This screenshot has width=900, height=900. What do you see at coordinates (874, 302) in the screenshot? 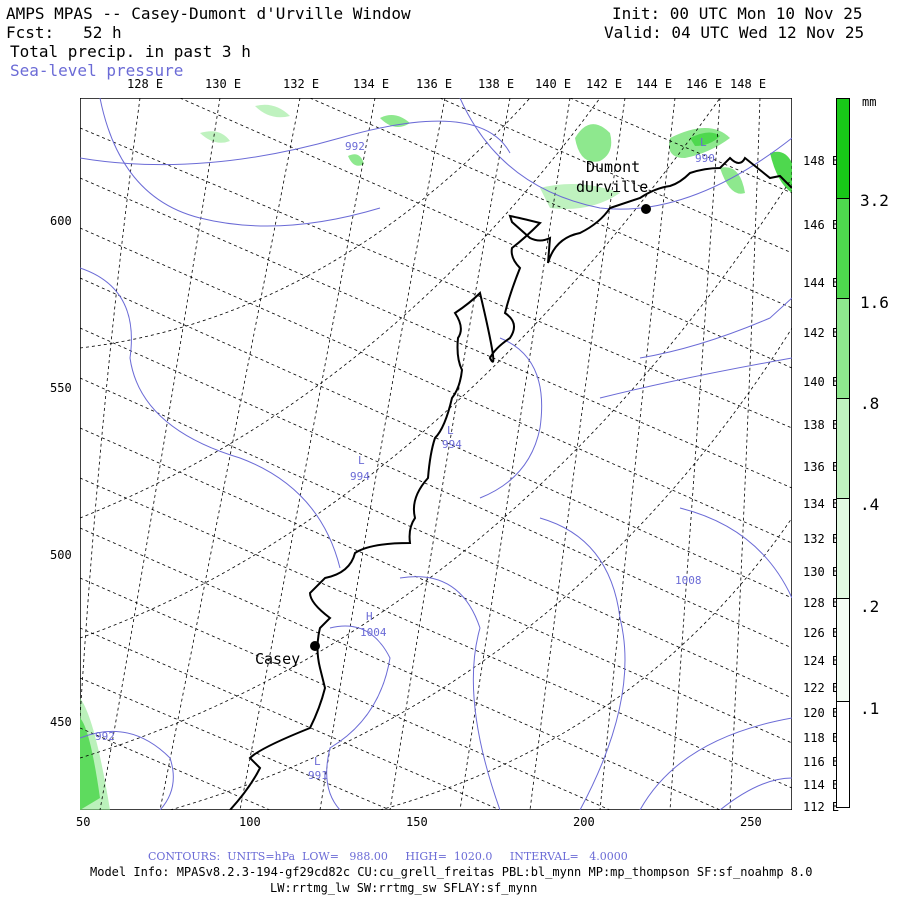
I see `colorbar-label: 1.6` at bounding box center [874, 302].